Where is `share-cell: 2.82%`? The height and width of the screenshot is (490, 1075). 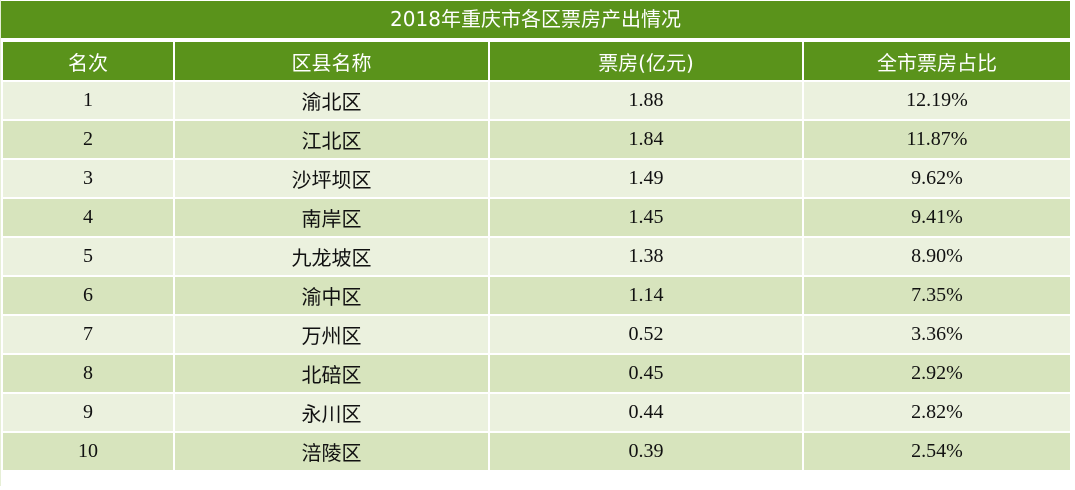
share-cell: 2.82% is located at coordinates (937, 412).